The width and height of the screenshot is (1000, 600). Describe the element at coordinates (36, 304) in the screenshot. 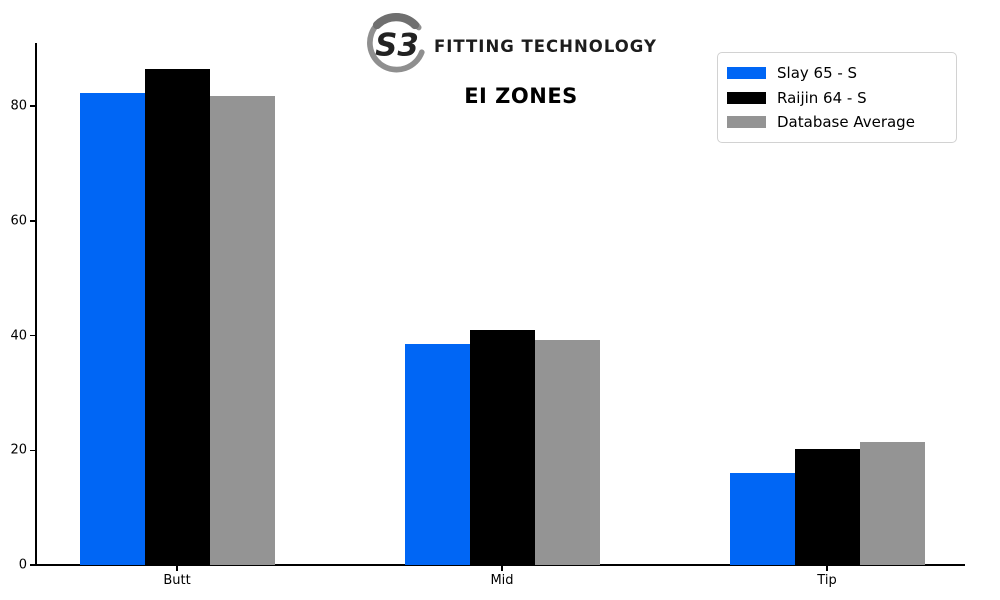

I see `y-axis-spine` at that location.